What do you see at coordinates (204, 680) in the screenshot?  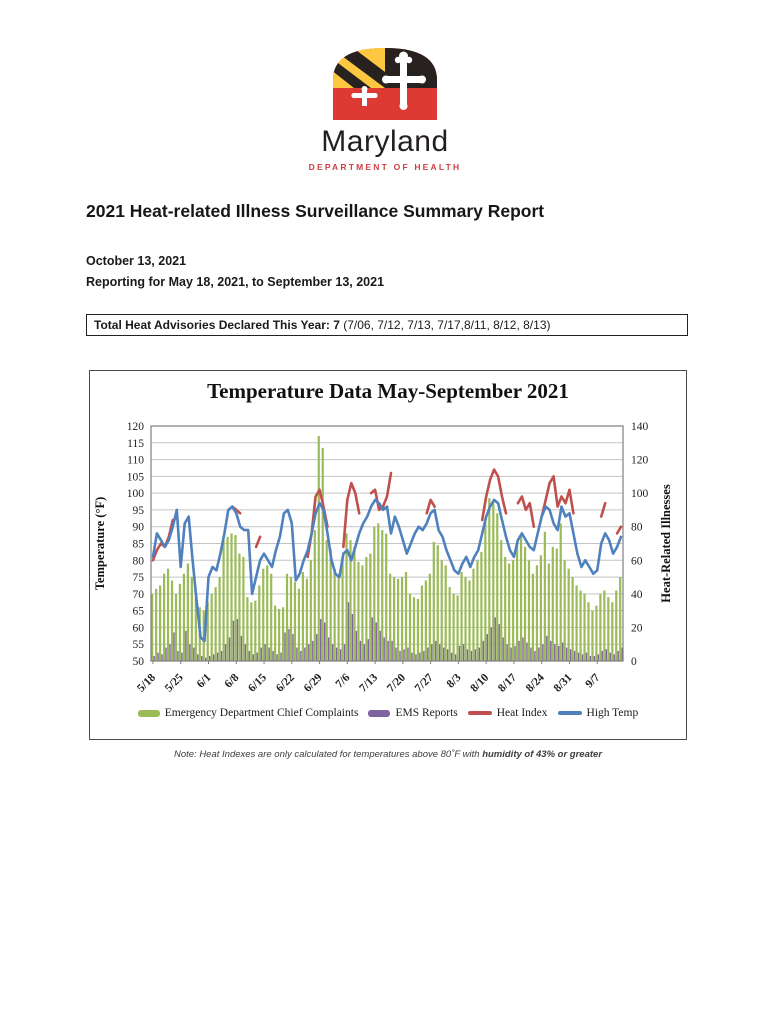 I see `svg-text: 6/1` at bounding box center [204, 680].